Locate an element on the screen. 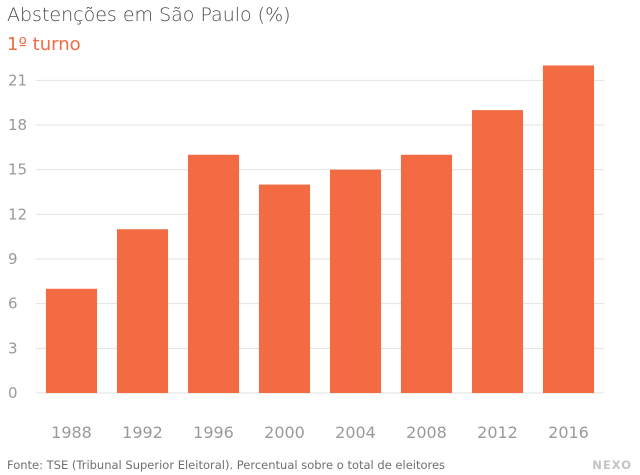  y-tick-label: 3 is located at coordinates (13, 348).